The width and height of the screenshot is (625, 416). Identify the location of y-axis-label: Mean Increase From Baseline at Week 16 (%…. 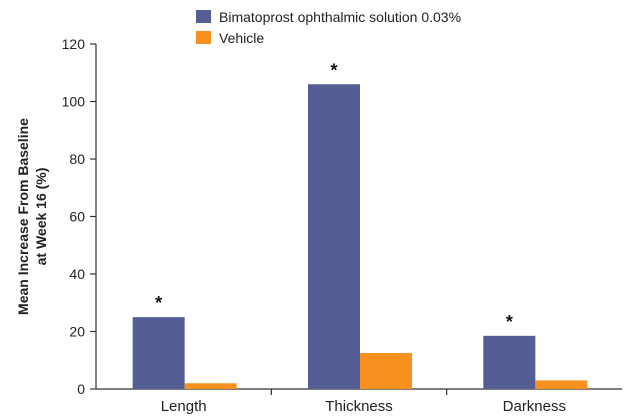
(32, 216).